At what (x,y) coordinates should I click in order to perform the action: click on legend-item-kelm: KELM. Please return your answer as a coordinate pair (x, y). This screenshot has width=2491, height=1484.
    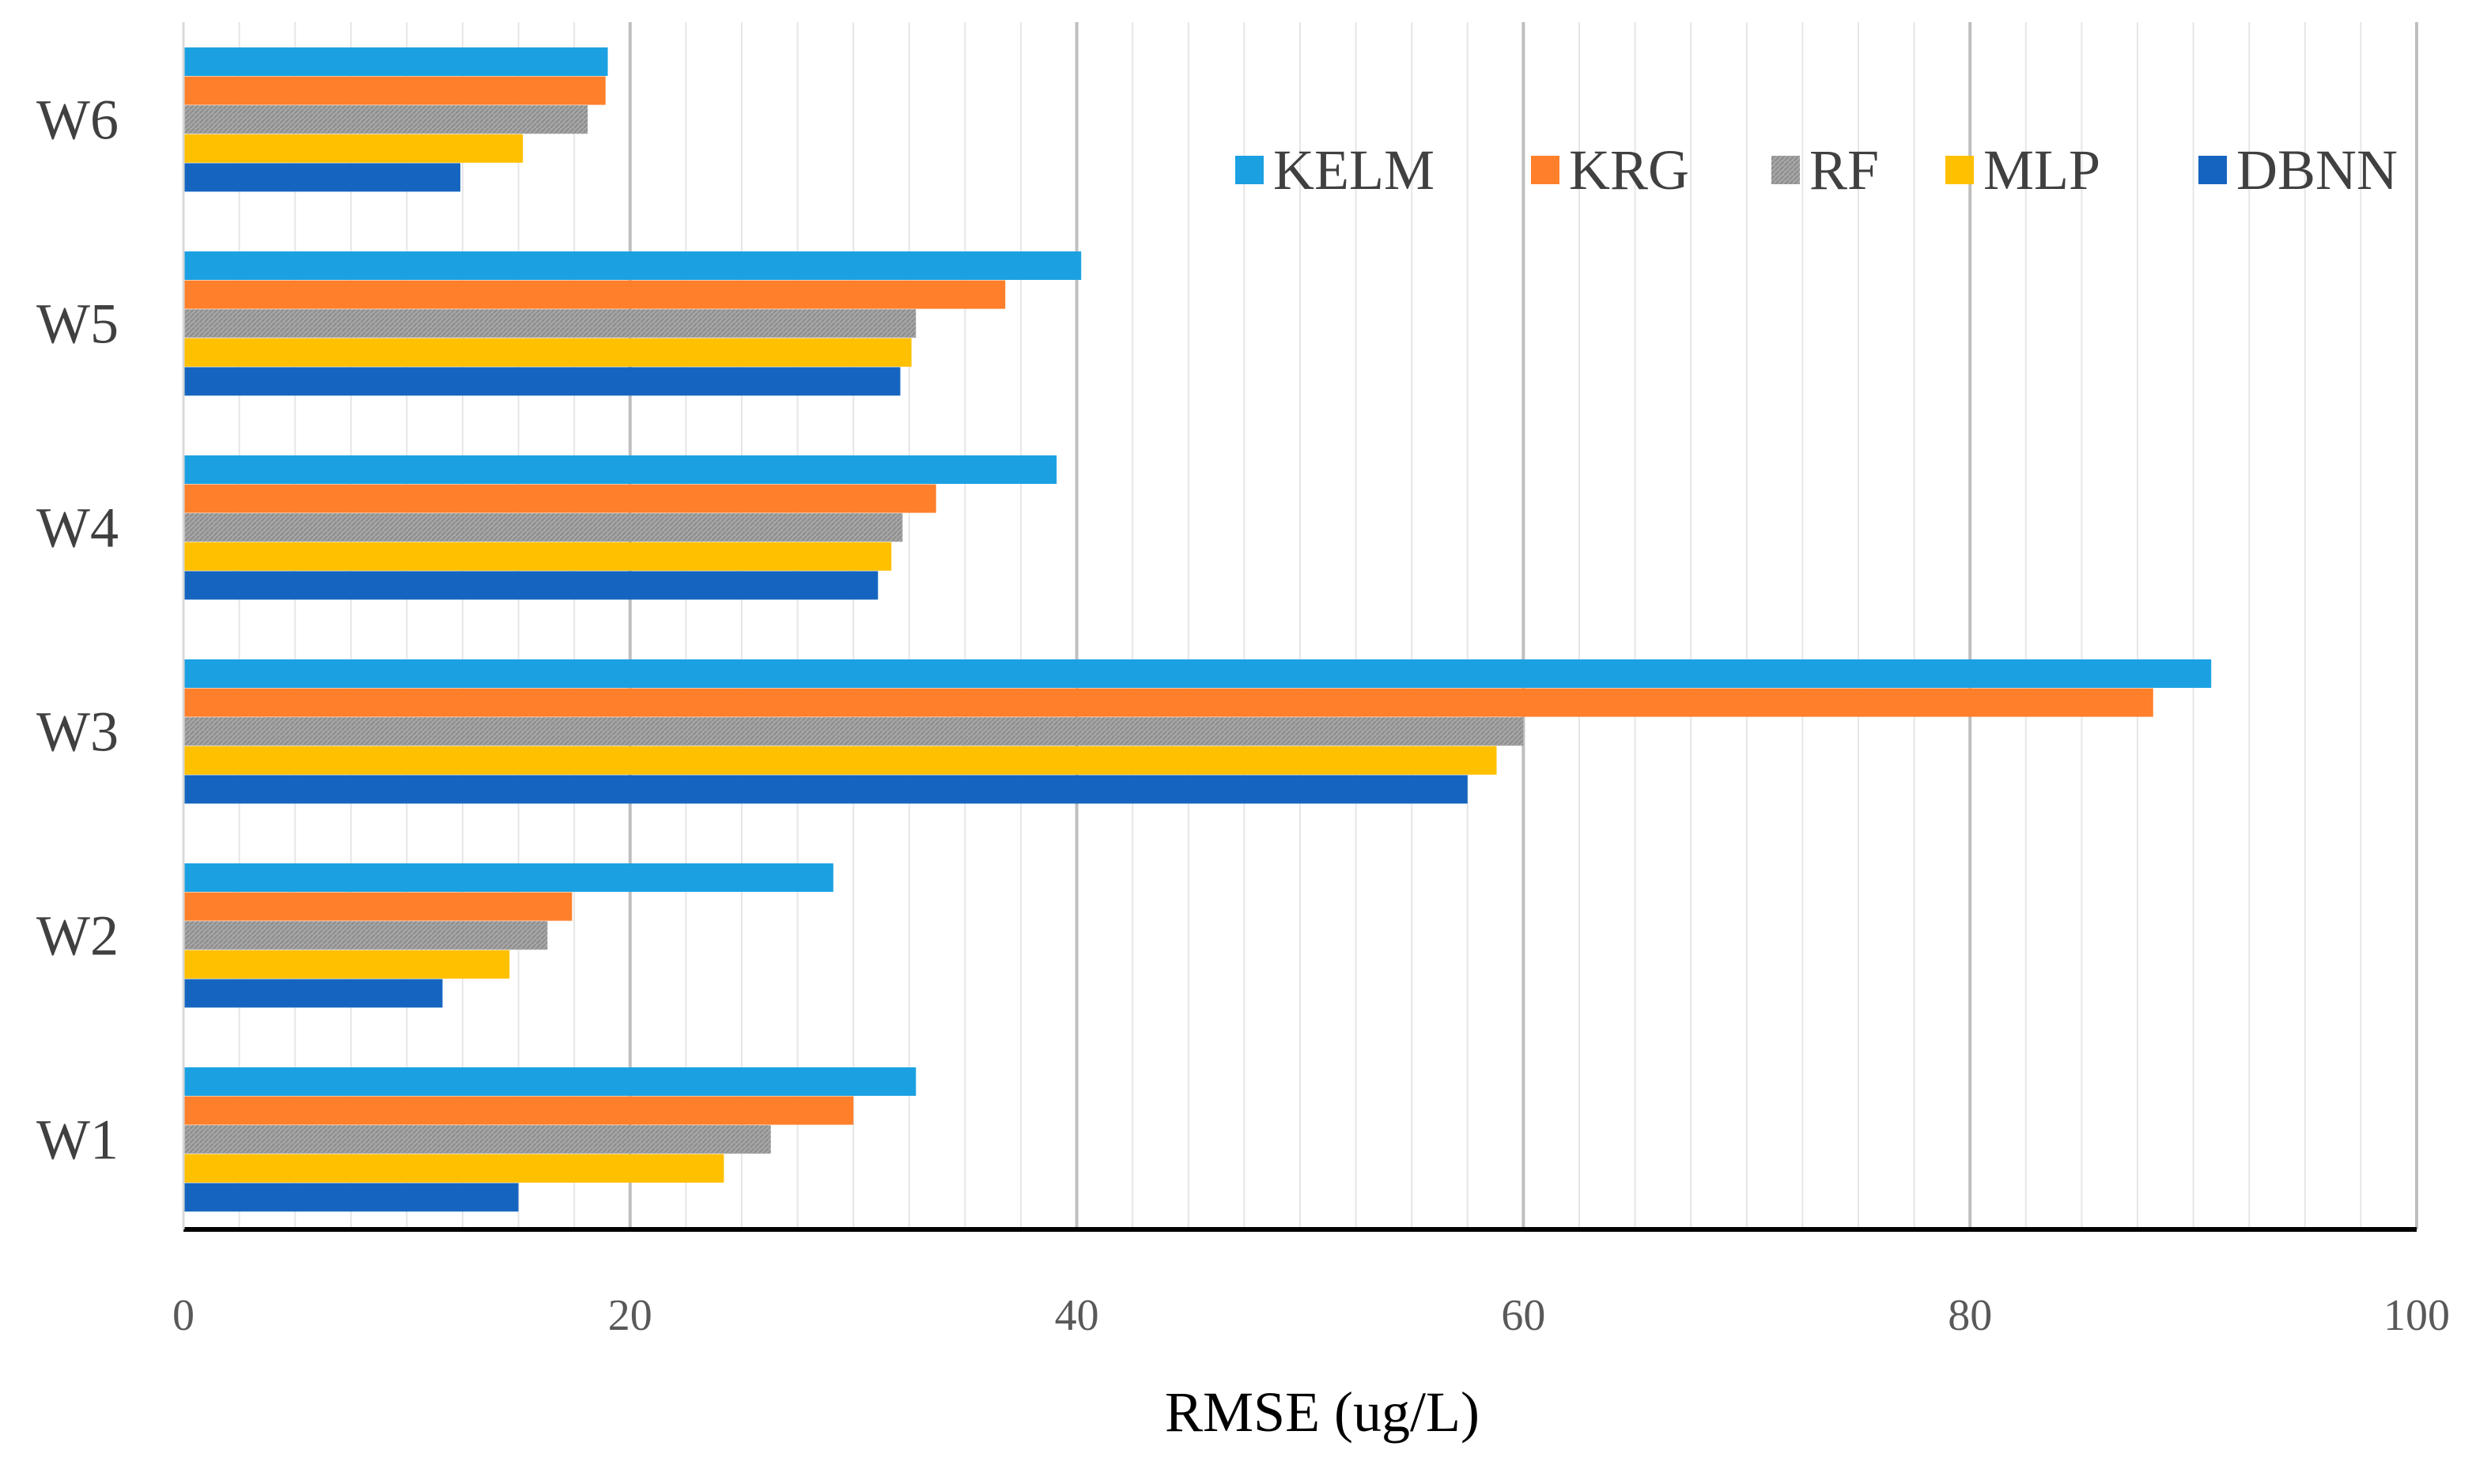
    Looking at the image, I should click on (1334, 170).